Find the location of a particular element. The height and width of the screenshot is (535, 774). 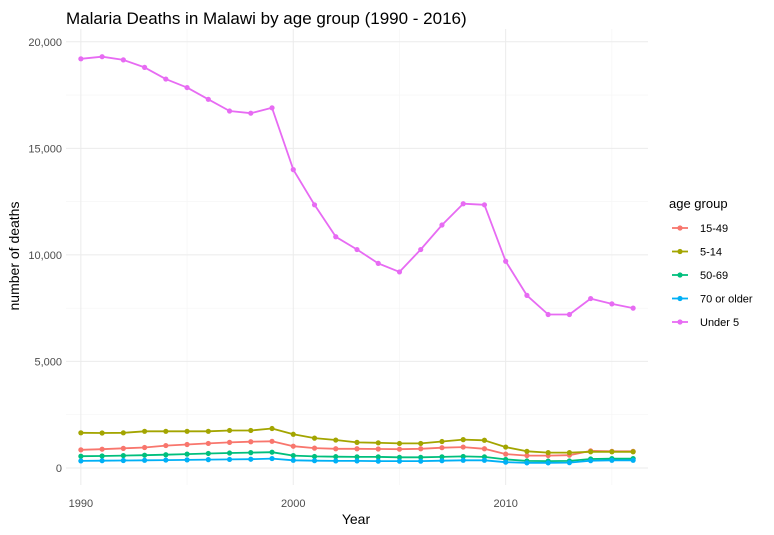

legend-label: 15-49 is located at coordinates (714, 229).